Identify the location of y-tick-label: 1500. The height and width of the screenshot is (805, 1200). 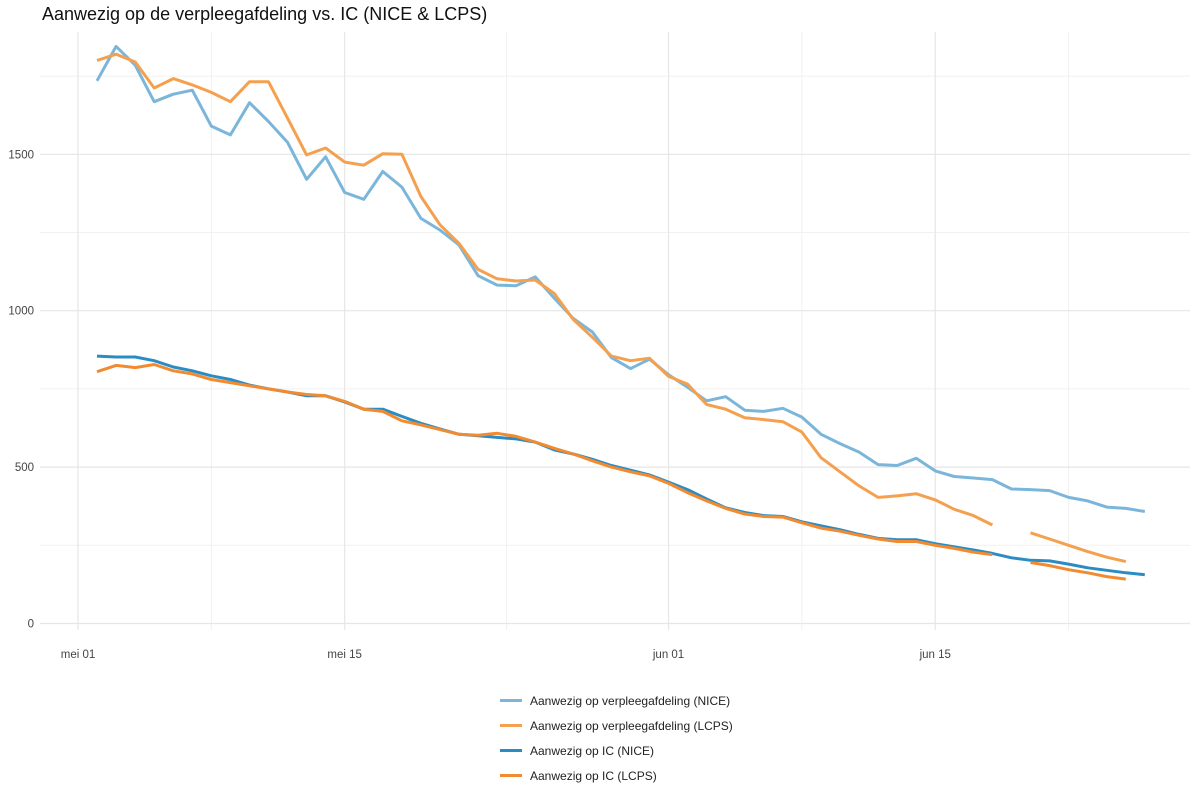
(21, 155).